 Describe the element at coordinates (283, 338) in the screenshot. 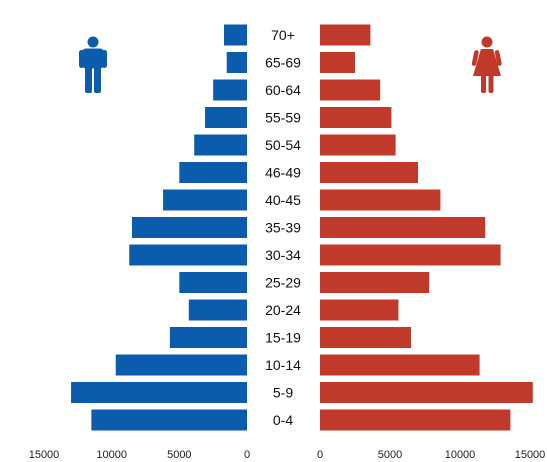

I see `age-label: 15-19` at that location.